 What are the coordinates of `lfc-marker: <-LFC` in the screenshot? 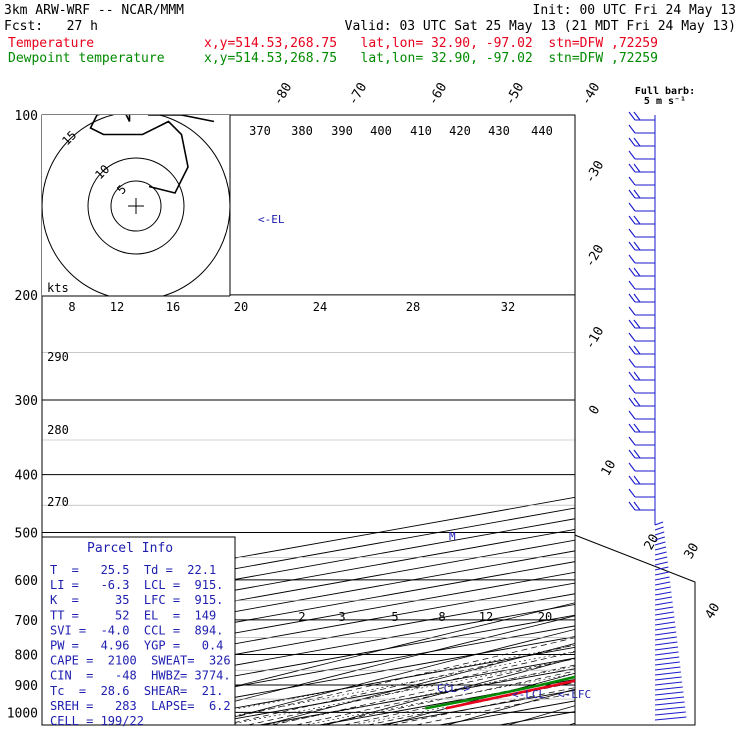 It's located at (574, 694).